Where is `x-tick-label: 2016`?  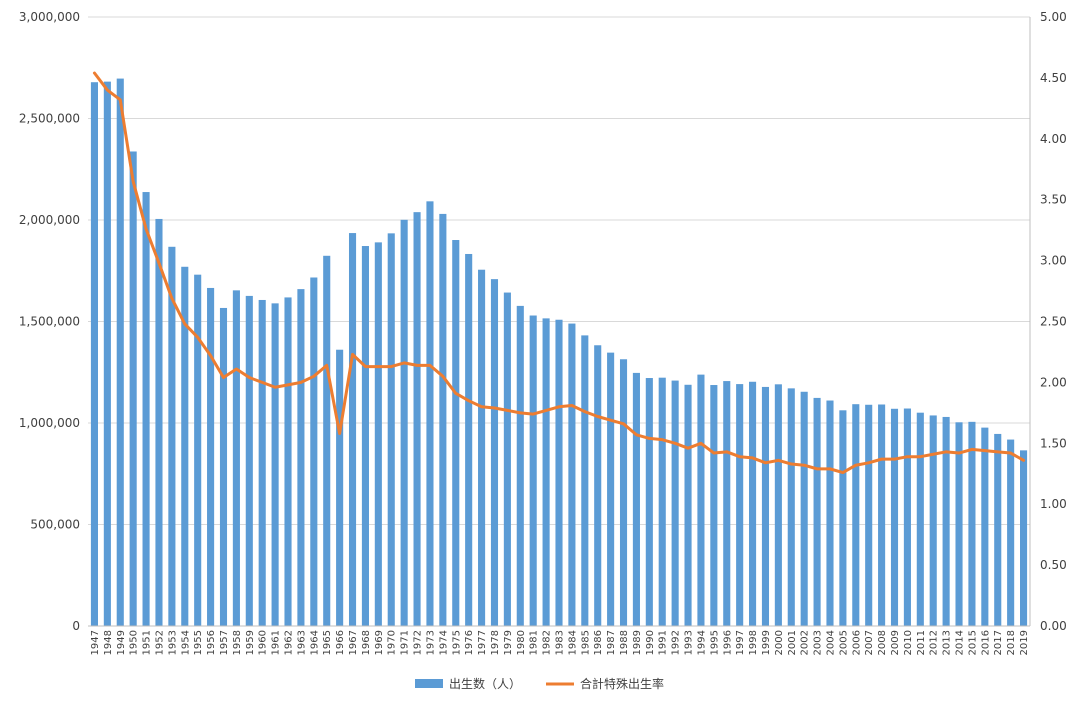
x-tick-label: 2016 is located at coordinates (985, 642).